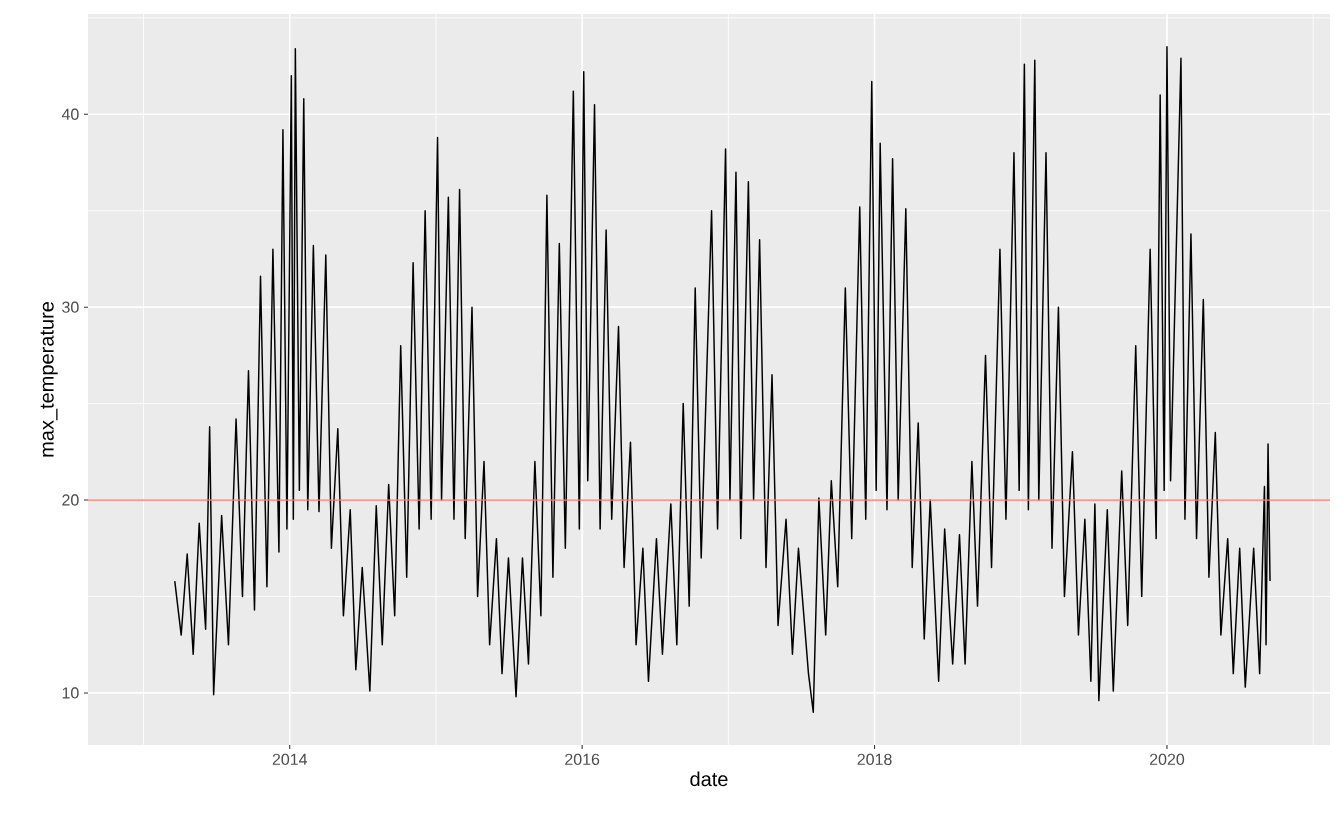 The width and height of the screenshot is (1344, 830). I want to click on y-tick-label: 20, so click(70, 500).